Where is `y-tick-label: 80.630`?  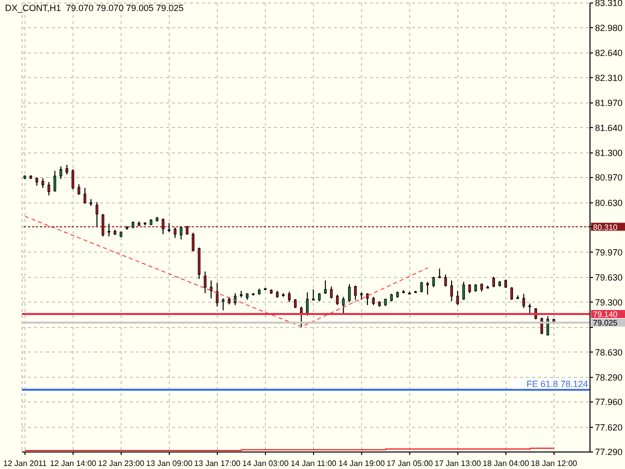
y-tick-label: 80.630 is located at coordinates (609, 203).